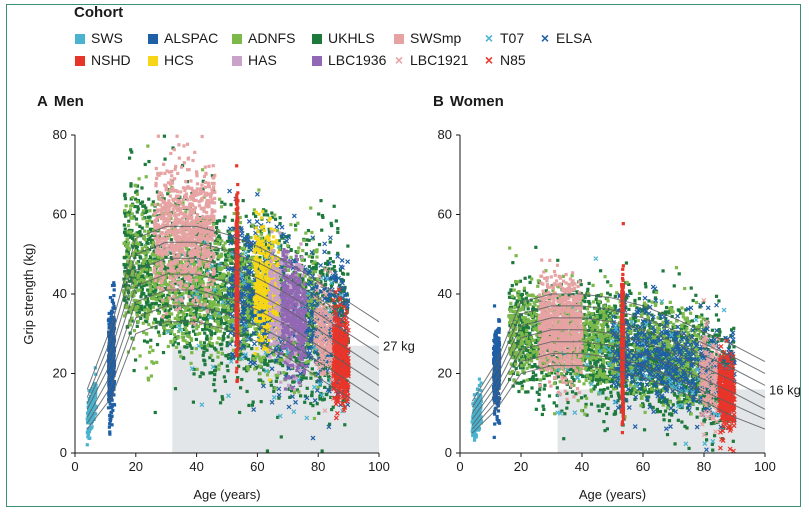  I want to click on legend-cross-marker: ×, so click(399, 60).